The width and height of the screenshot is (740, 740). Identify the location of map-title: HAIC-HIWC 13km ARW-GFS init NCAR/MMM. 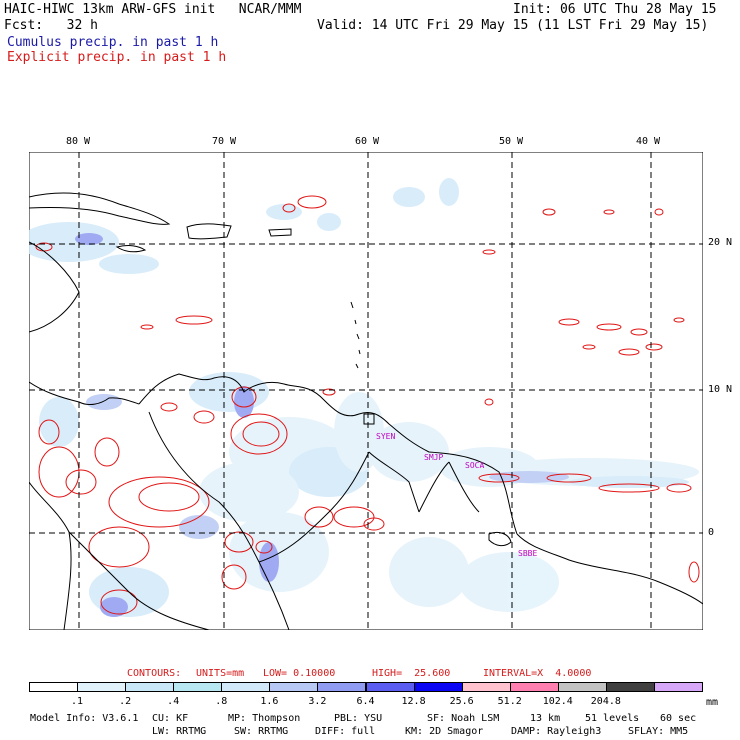
(153, 9).